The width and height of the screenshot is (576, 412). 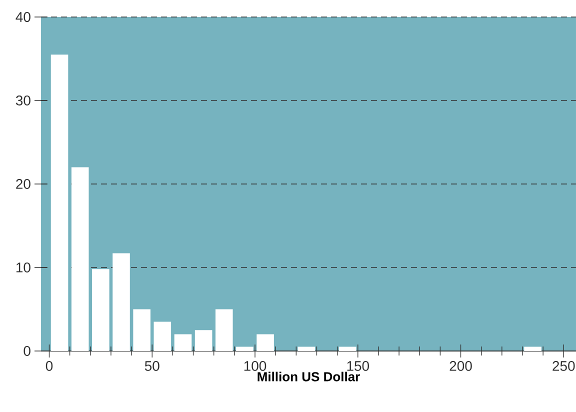 What do you see at coordinates (461, 366) in the screenshot?
I see `x-tick-label: 200` at bounding box center [461, 366].